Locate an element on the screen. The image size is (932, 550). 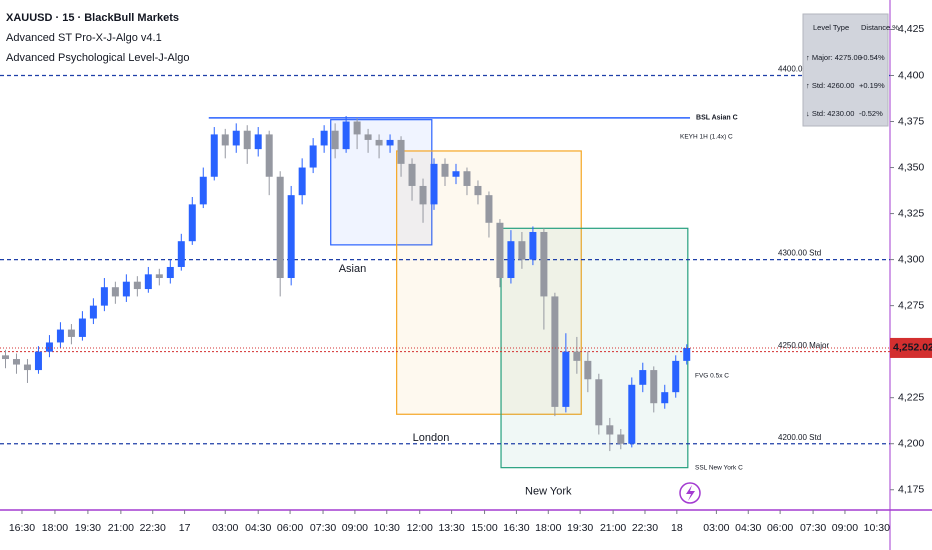
y-tick-label: 4,200 is located at coordinates (911, 443).